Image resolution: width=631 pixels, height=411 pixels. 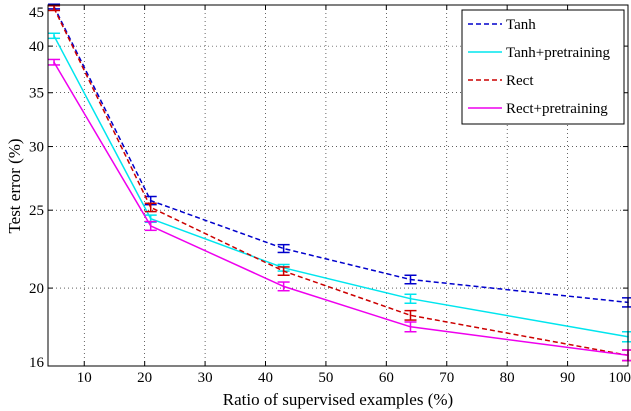 What do you see at coordinates (36, 94) in the screenshot?
I see `y-tick-label: 35` at bounding box center [36, 94].